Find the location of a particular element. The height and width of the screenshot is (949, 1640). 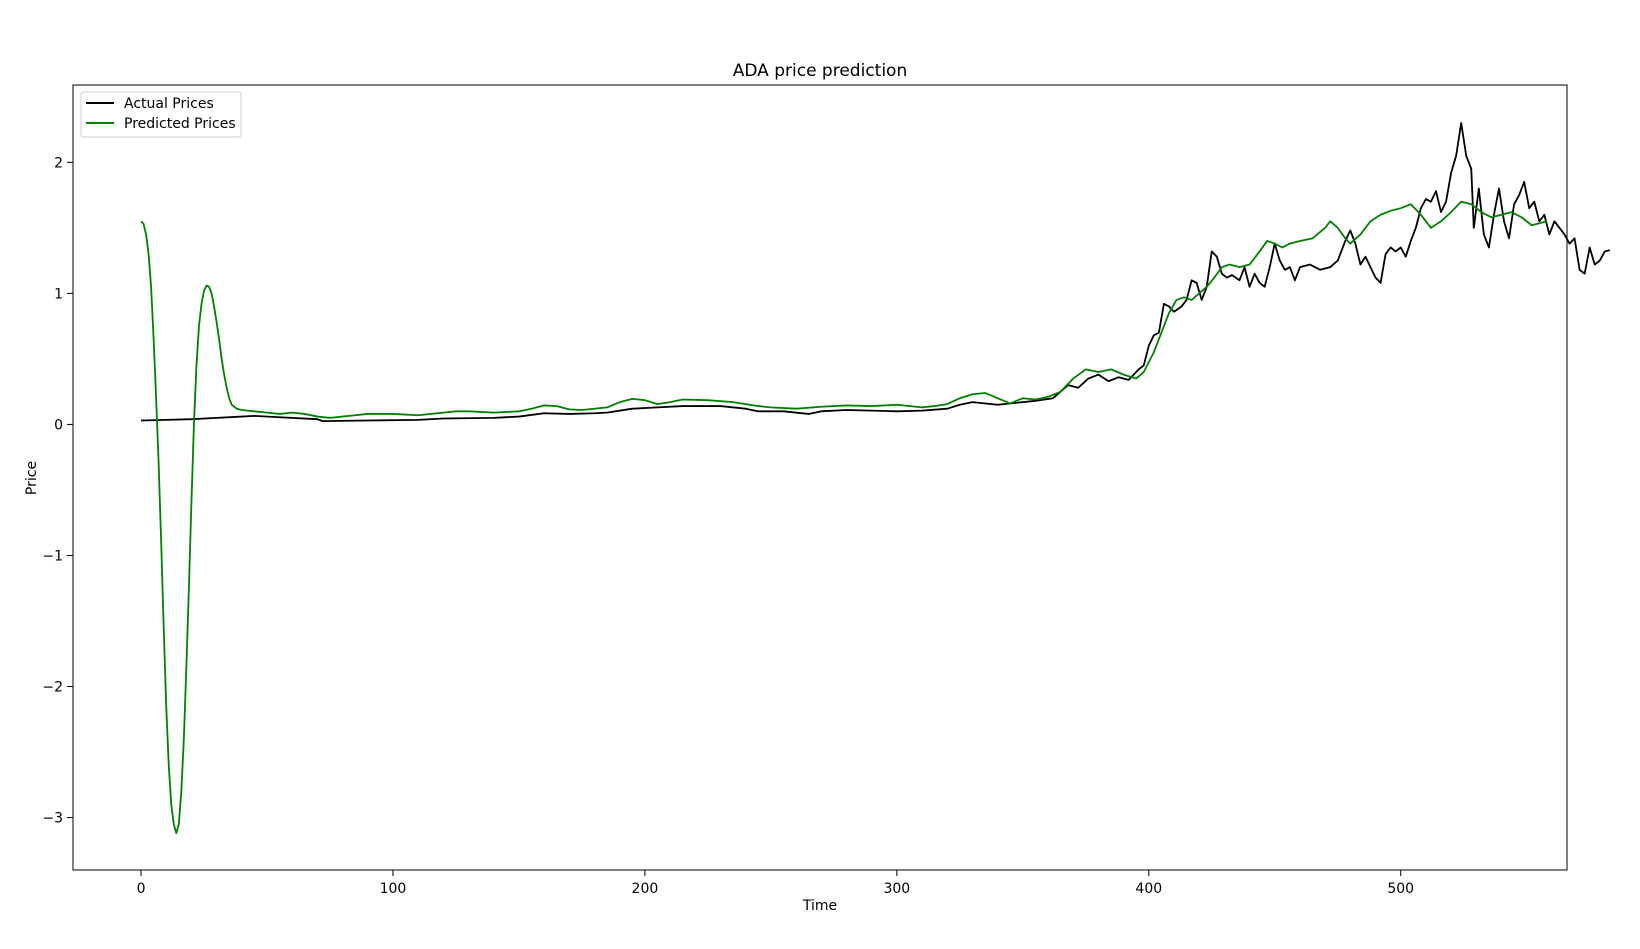

y-tick-label: 1 is located at coordinates (58, 294).